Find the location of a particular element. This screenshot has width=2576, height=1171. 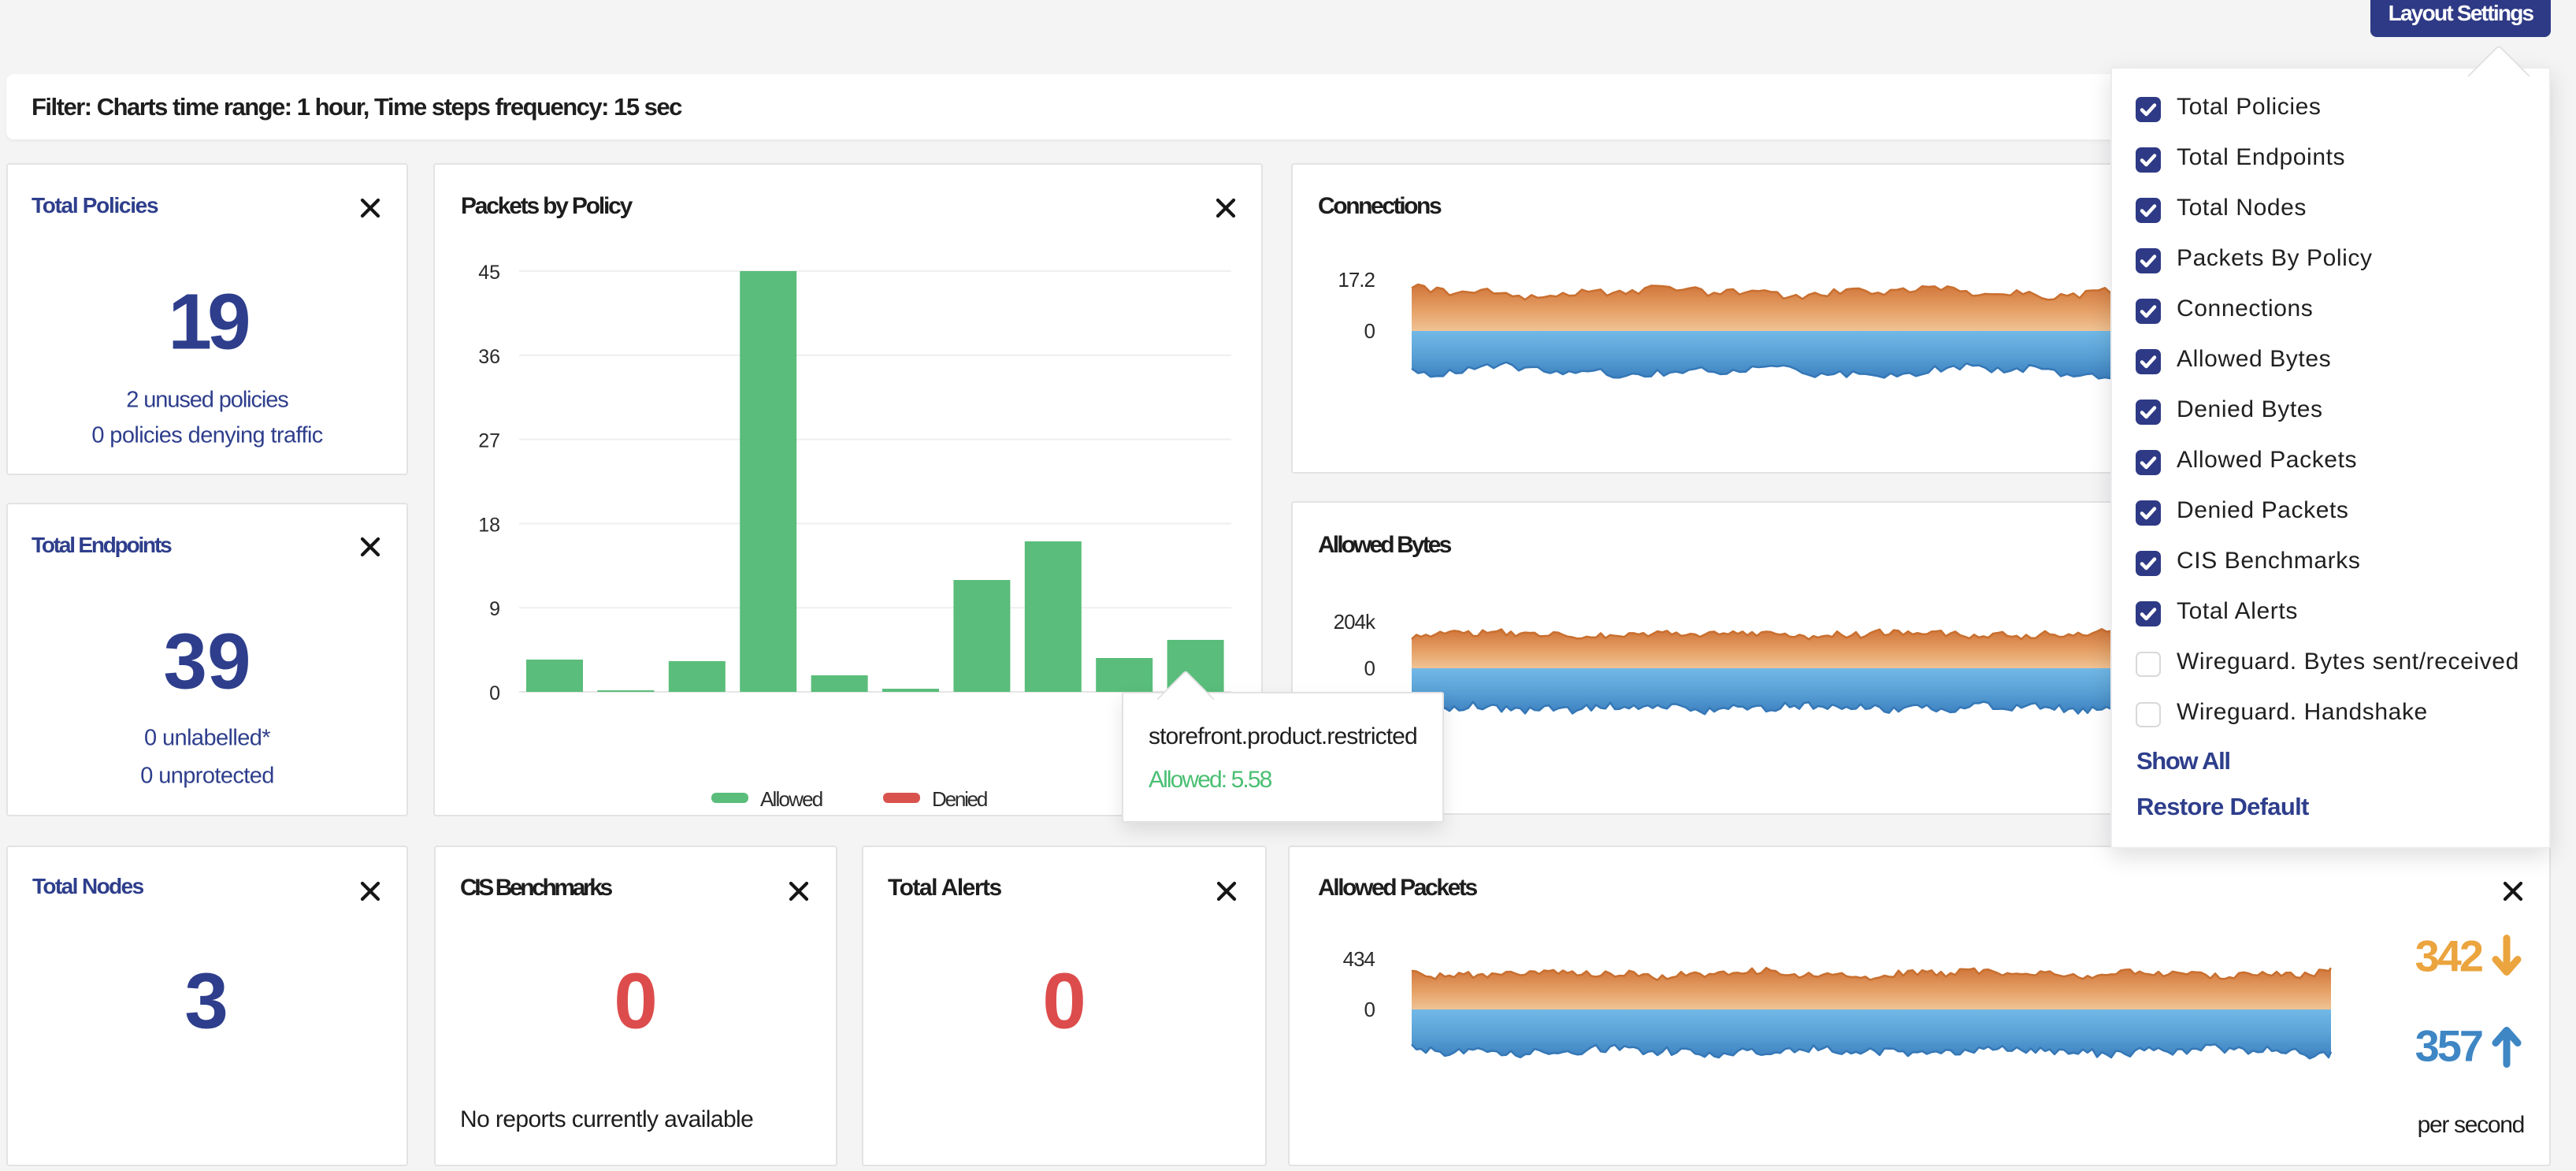

svg-text: 18 is located at coordinates (489, 525).